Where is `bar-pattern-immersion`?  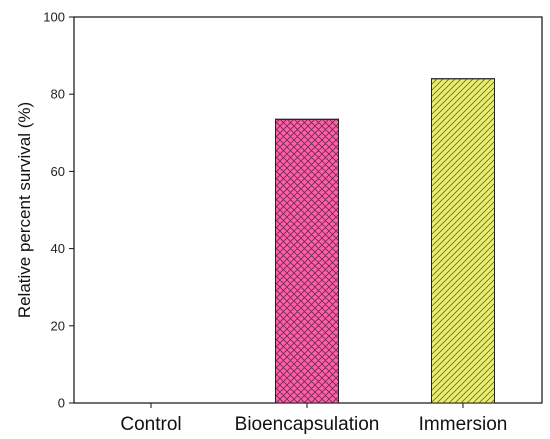 bar-pattern-immersion is located at coordinates (463, 241).